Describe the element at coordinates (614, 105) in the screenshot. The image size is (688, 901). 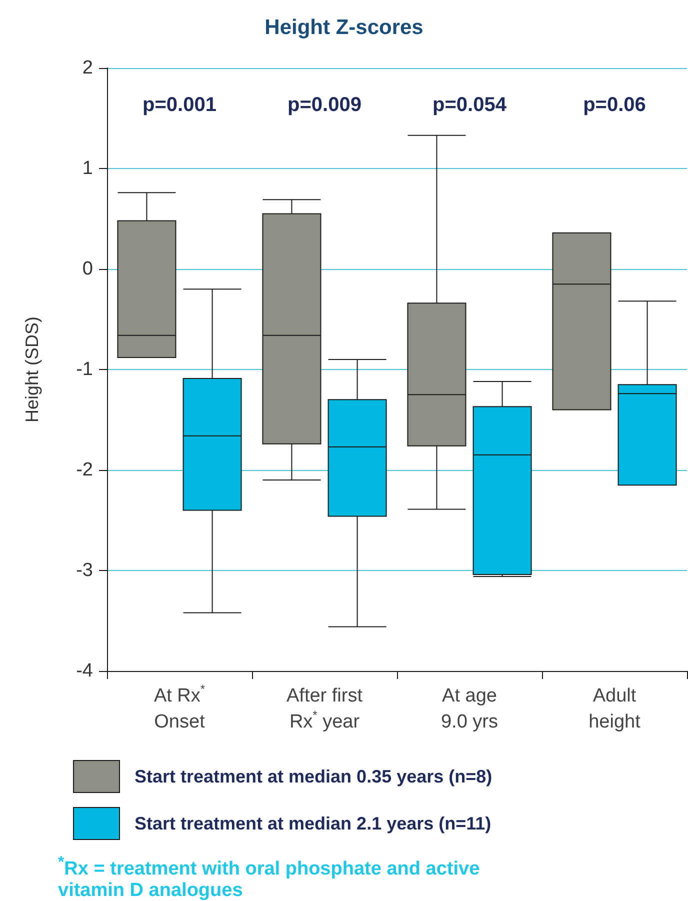
I see `annotation: p=0.06` at that location.